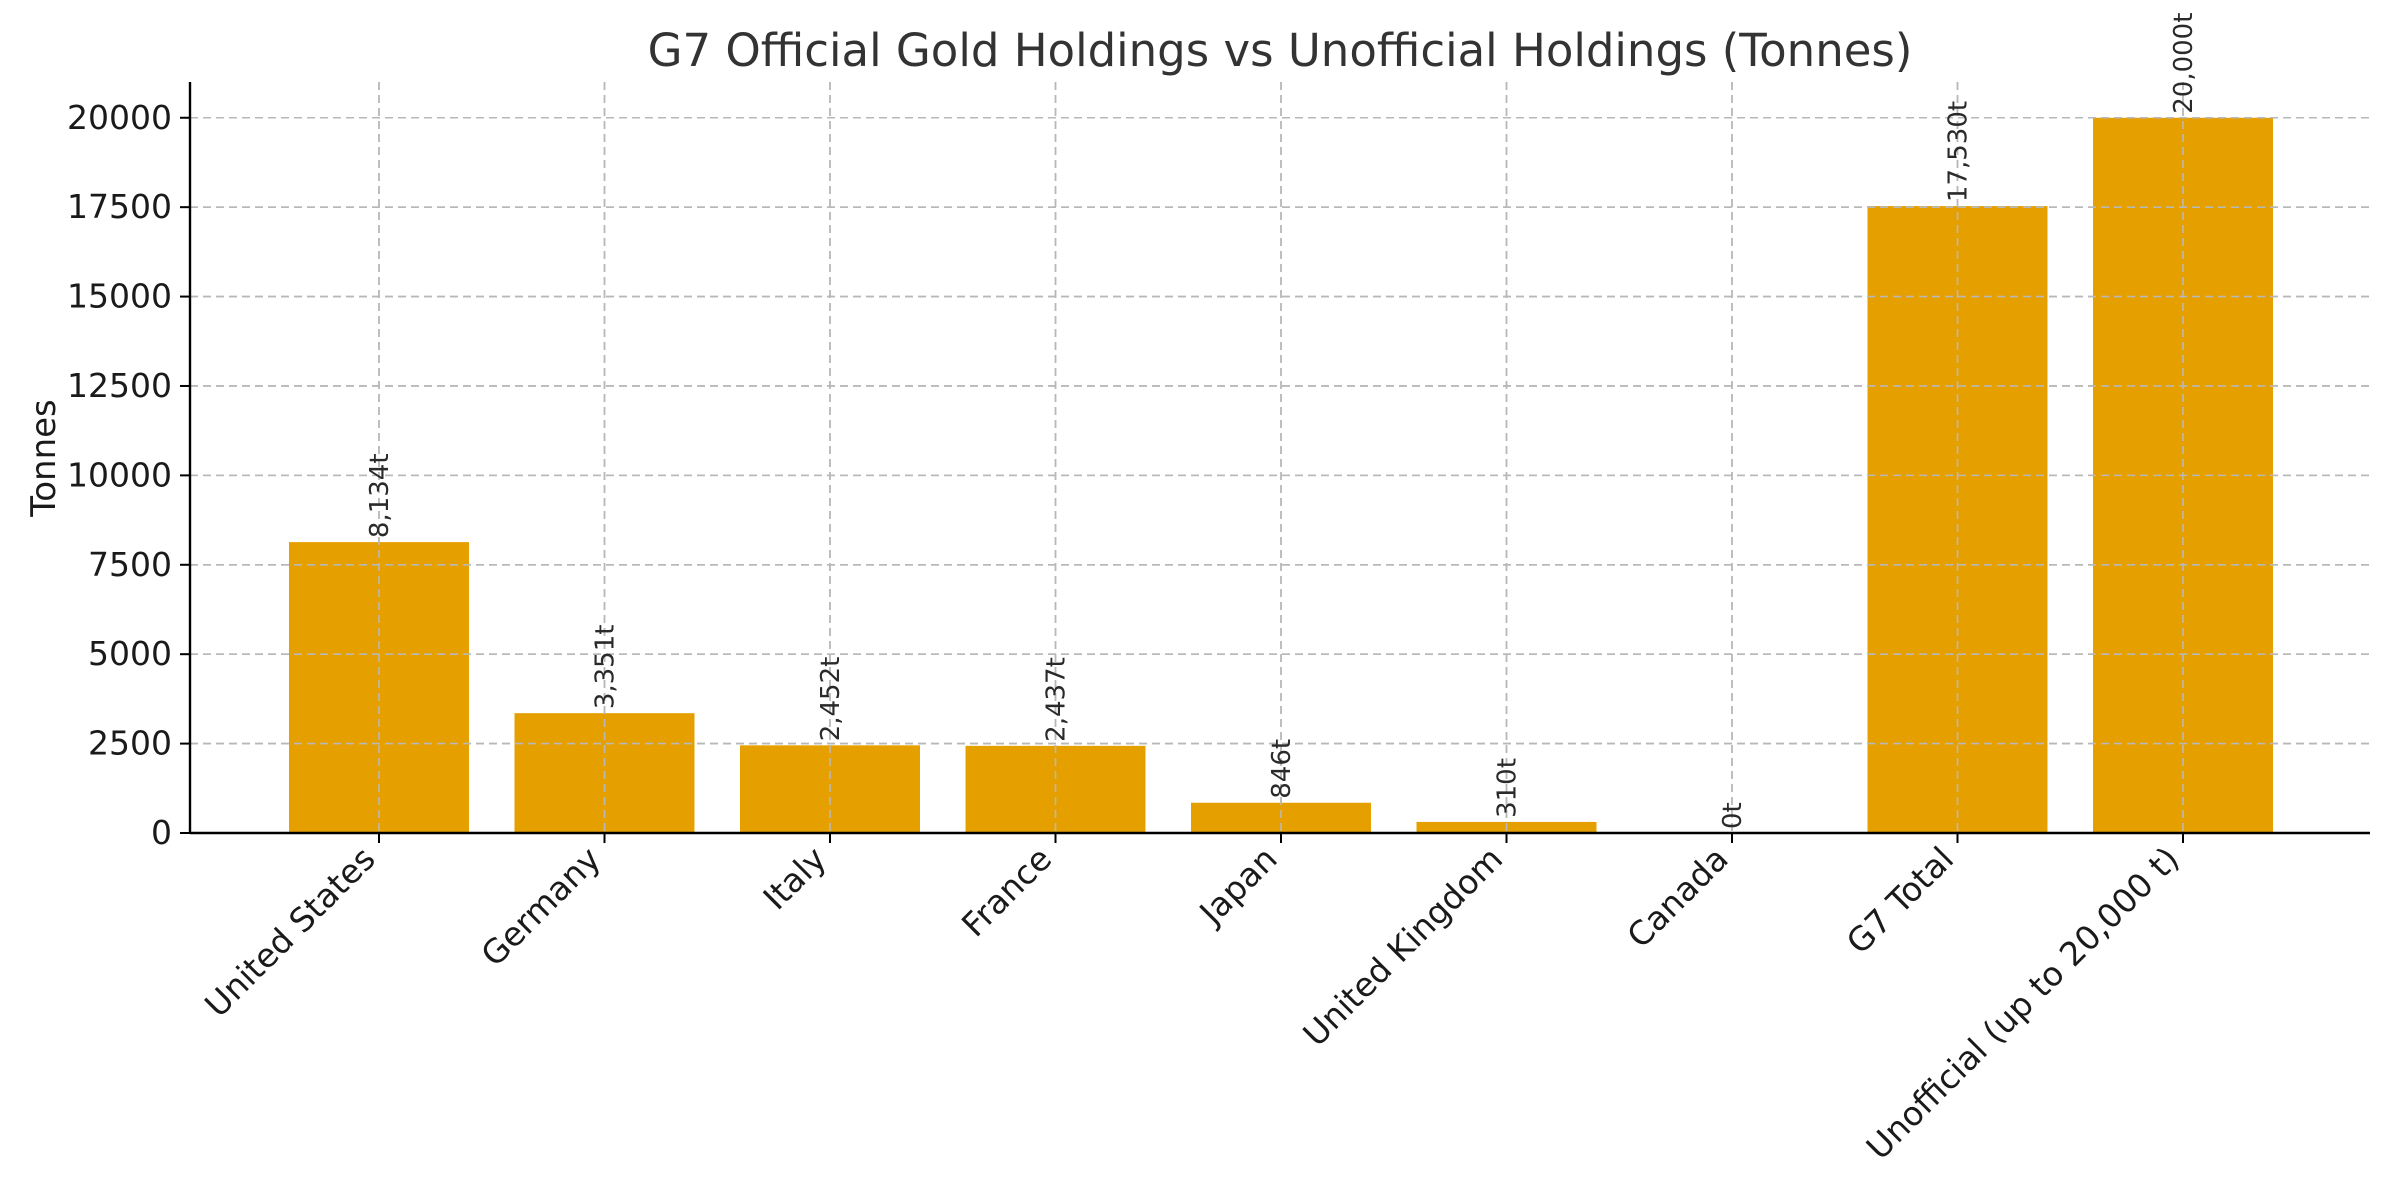 This screenshot has height=1200, width=2400. What do you see at coordinates (1057, 699) in the screenshot?
I see `bar-value-label: 2,437t` at bounding box center [1057, 699].